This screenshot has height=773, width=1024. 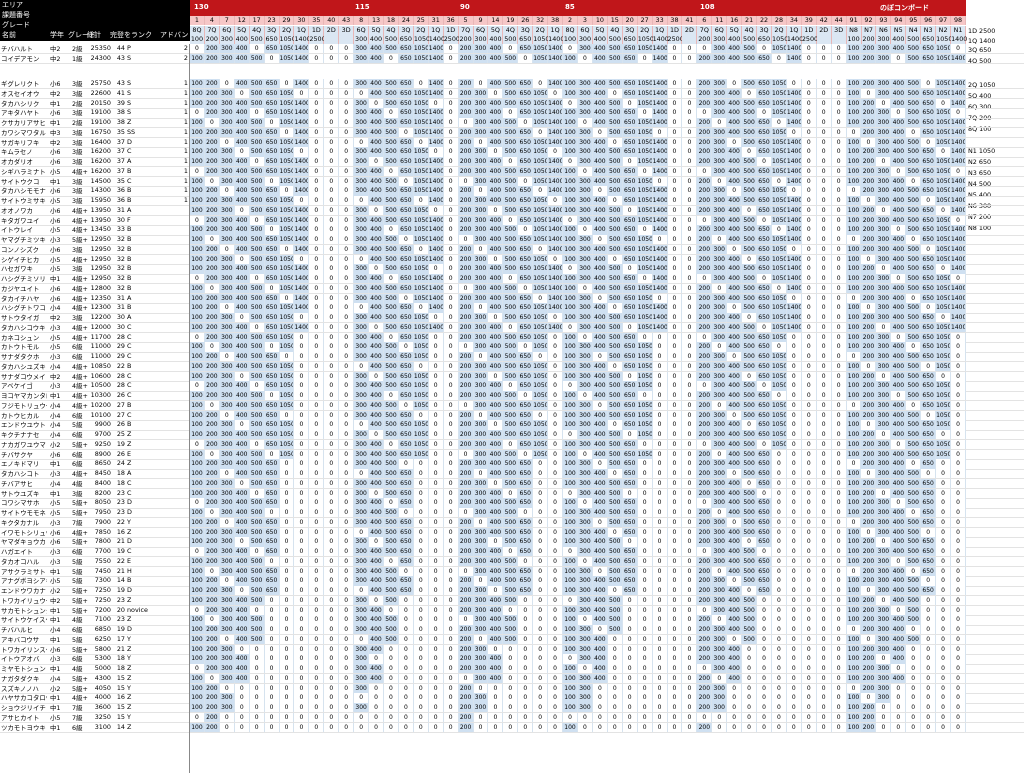 I want to click on member-total-score: 7250, so click(x=102, y=590).